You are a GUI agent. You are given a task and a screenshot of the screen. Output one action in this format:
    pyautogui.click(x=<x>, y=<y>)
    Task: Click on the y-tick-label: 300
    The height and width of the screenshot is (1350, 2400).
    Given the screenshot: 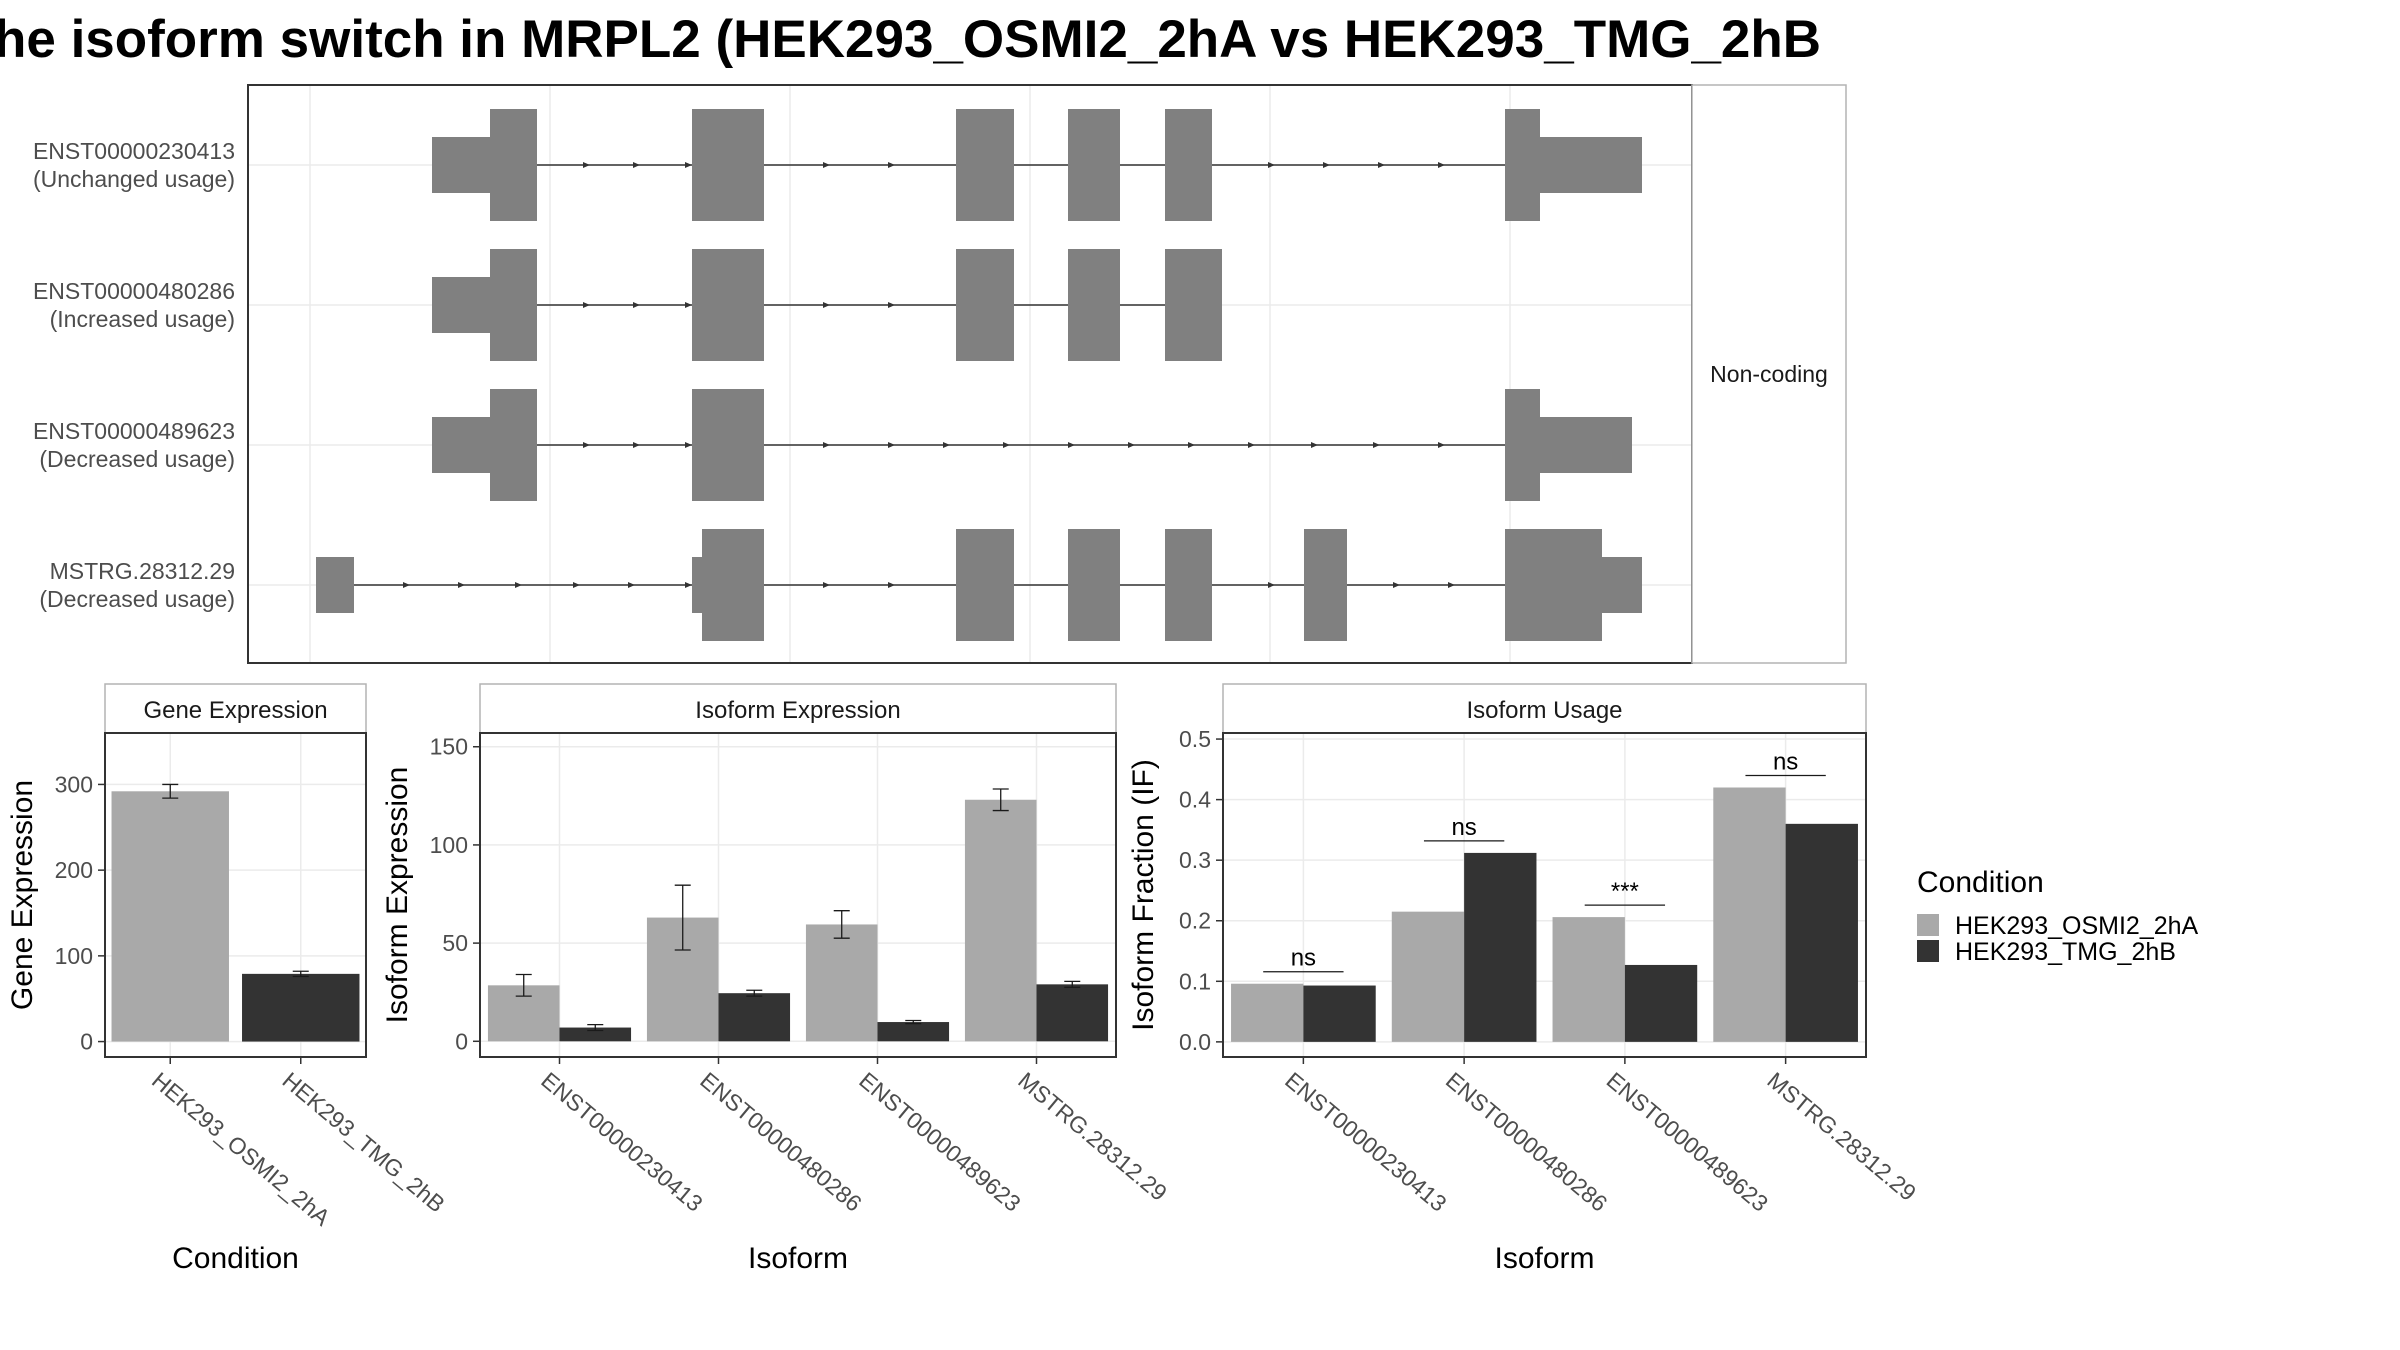 What is the action you would take?
    pyautogui.click(x=74, y=784)
    